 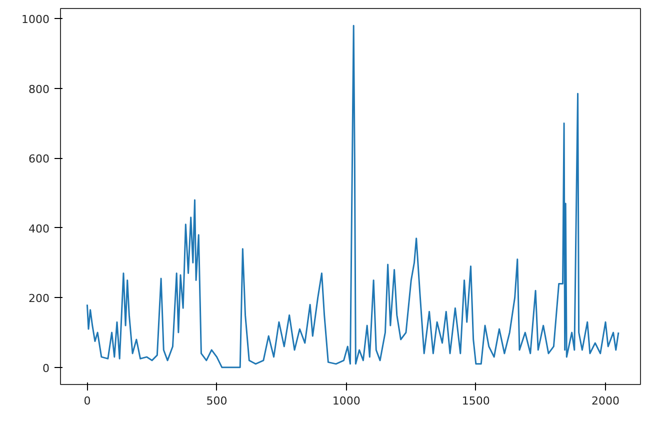 I want to click on y-tick-label: 600, so click(x=39, y=159).